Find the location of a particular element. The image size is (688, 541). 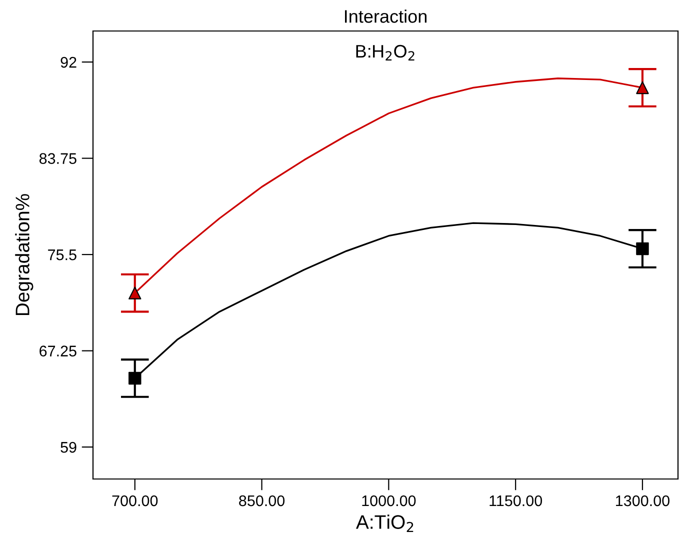

y-axis-title: Degradation% is located at coordinates (24, 255).